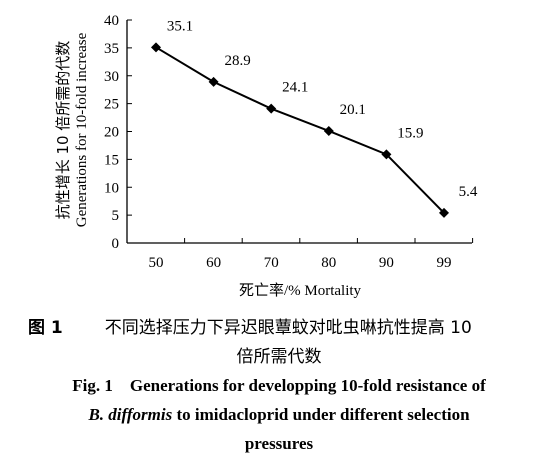 This screenshot has height=469, width=558. Describe the element at coordinates (111, 133) in the screenshot. I see `y-tick-label: 20` at that location.